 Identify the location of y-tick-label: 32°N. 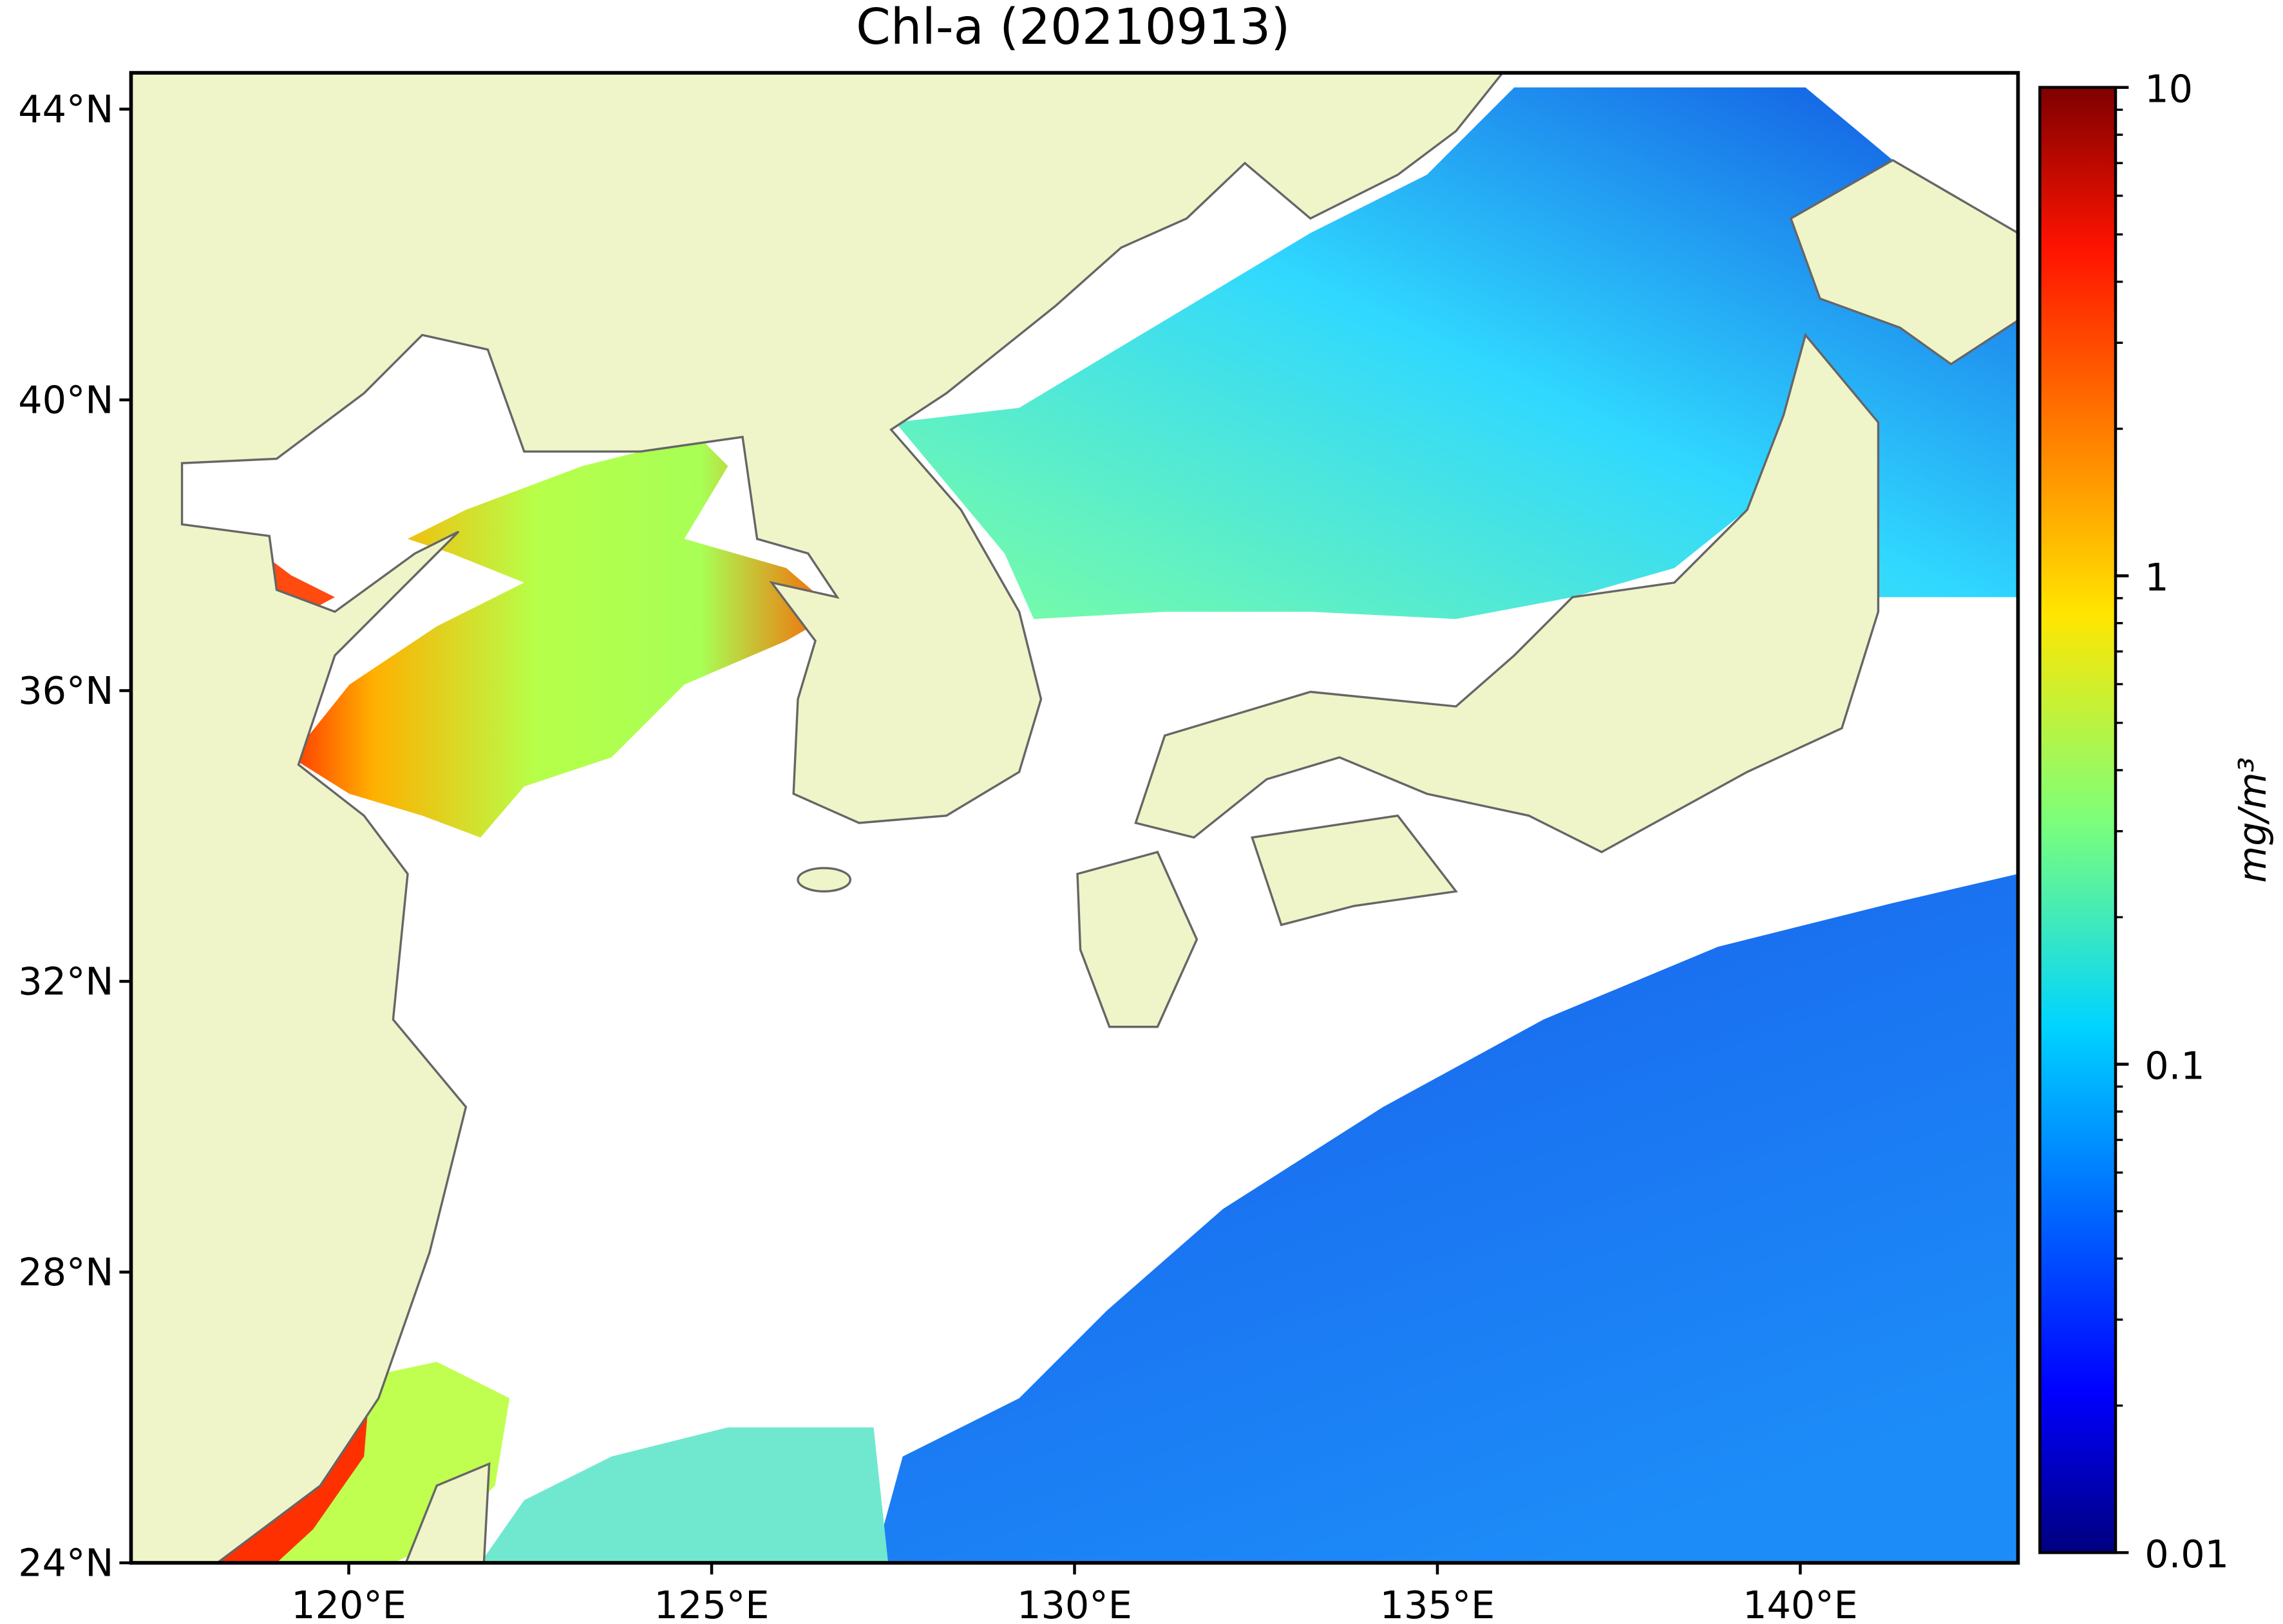
(65, 981).